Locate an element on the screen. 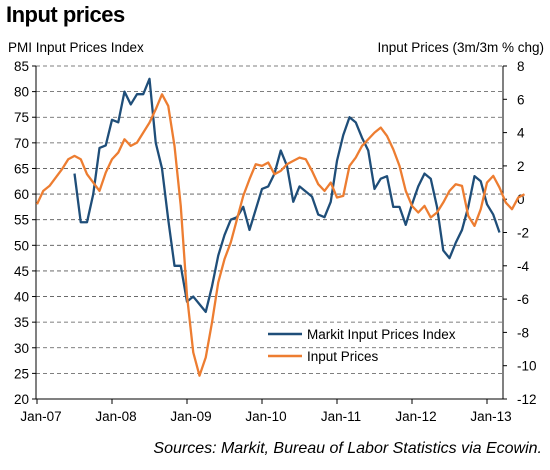 This screenshot has height=470, width=550. right-y-tick-label: -8 is located at coordinates (523, 332).